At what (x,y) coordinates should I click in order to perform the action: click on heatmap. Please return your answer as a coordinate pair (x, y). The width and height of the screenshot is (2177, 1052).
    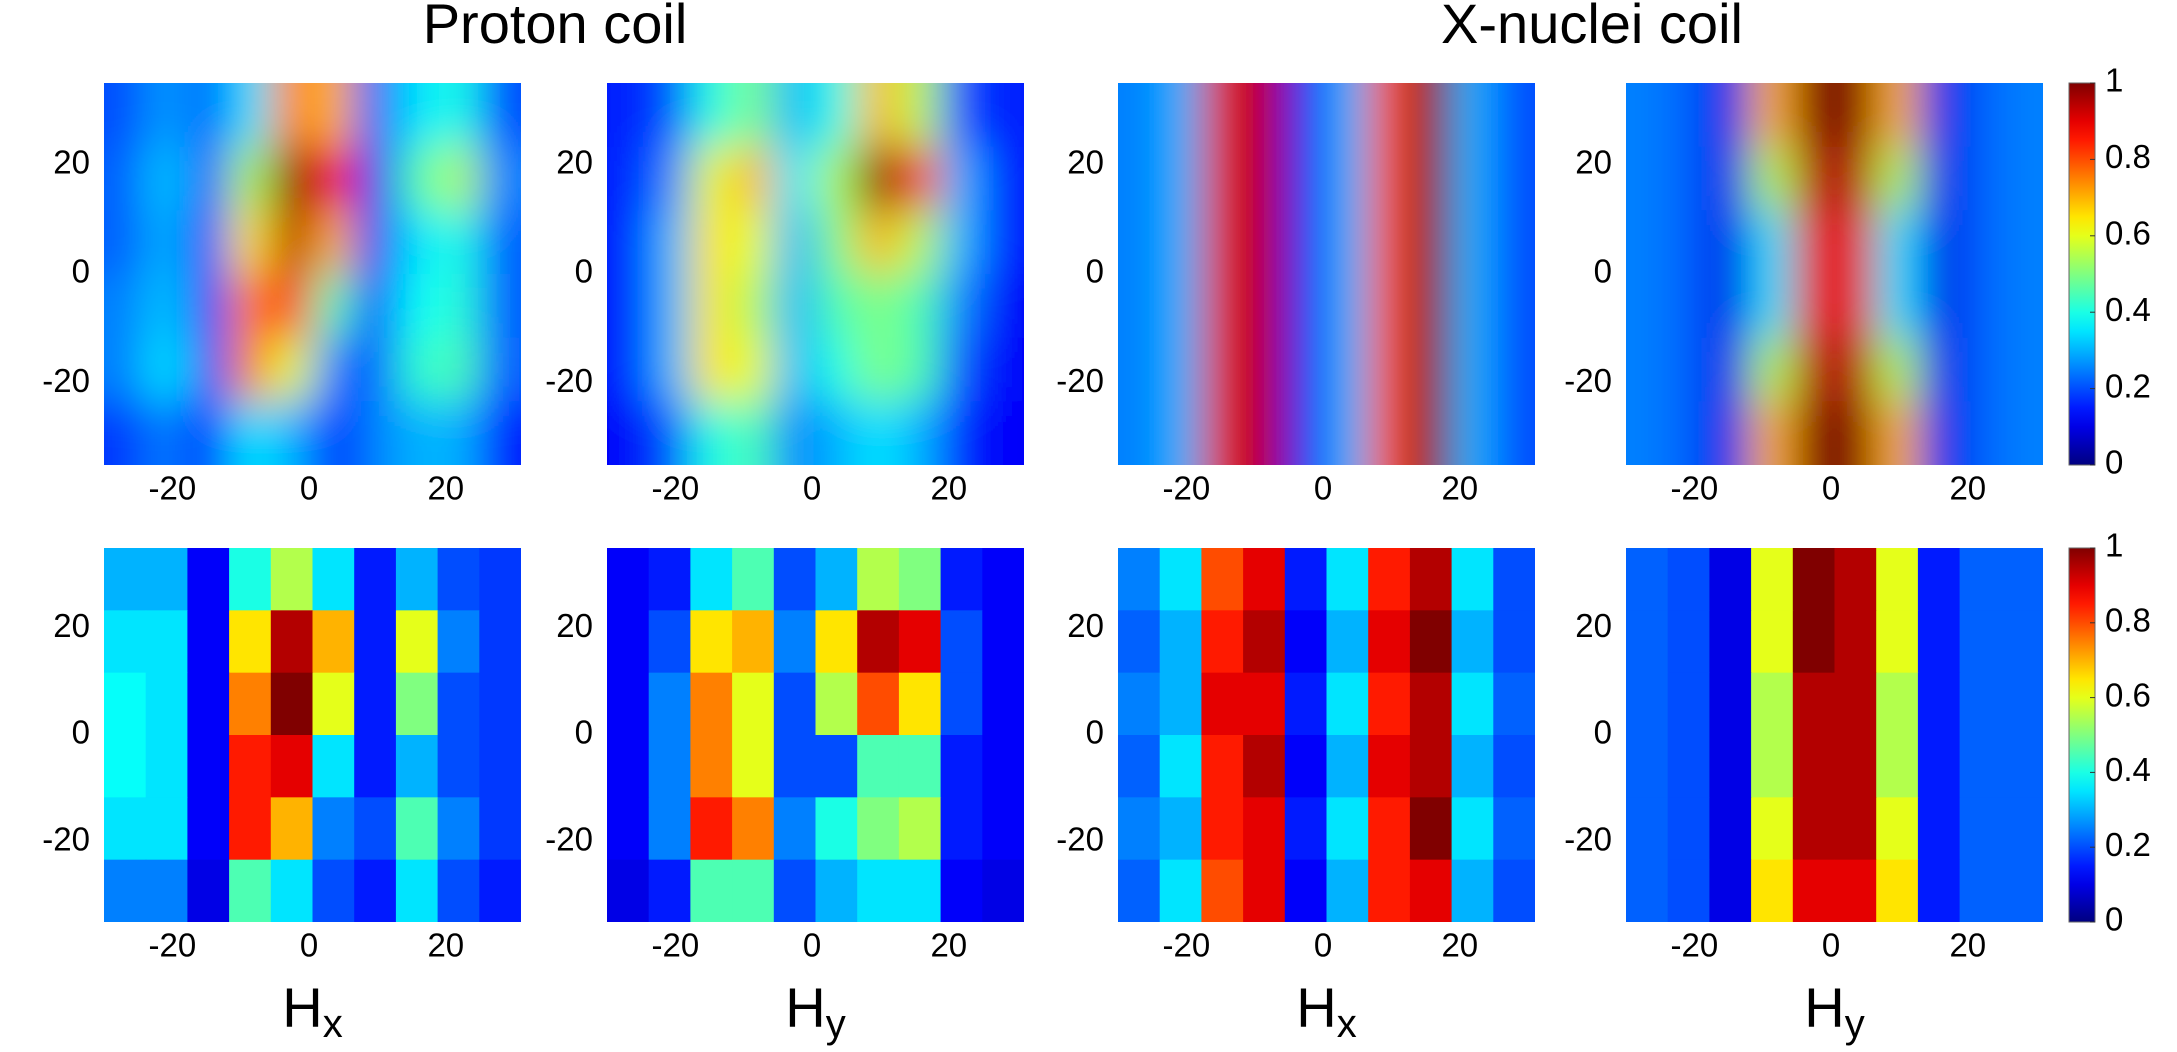
    Looking at the image, I should click on (1326, 735).